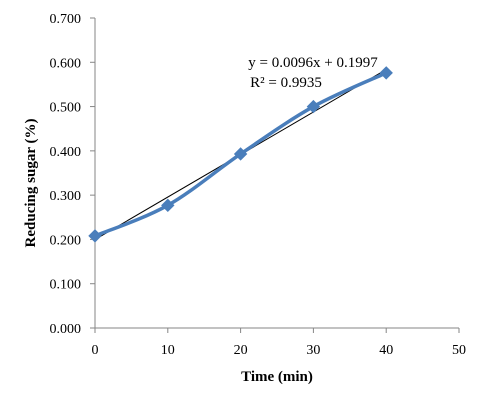 This screenshot has width=484, height=402. What do you see at coordinates (31, 183) in the screenshot?
I see `y-axis-title: Reducing sugar (%)` at bounding box center [31, 183].